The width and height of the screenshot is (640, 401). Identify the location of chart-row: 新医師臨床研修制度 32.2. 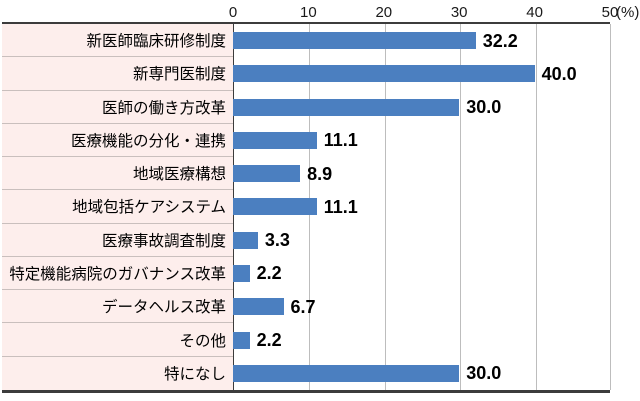
(306, 41).